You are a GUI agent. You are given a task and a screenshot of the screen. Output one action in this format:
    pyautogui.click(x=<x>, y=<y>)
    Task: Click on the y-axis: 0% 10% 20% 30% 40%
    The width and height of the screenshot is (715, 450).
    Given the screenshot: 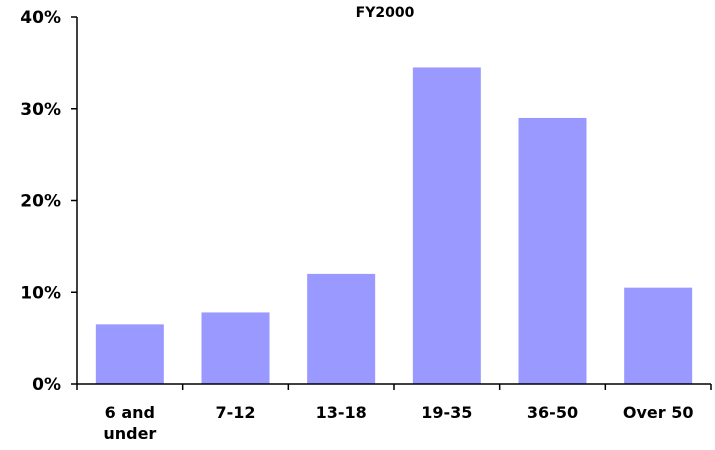 What is the action you would take?
    pyautogui.click(x=49, y=201)
    